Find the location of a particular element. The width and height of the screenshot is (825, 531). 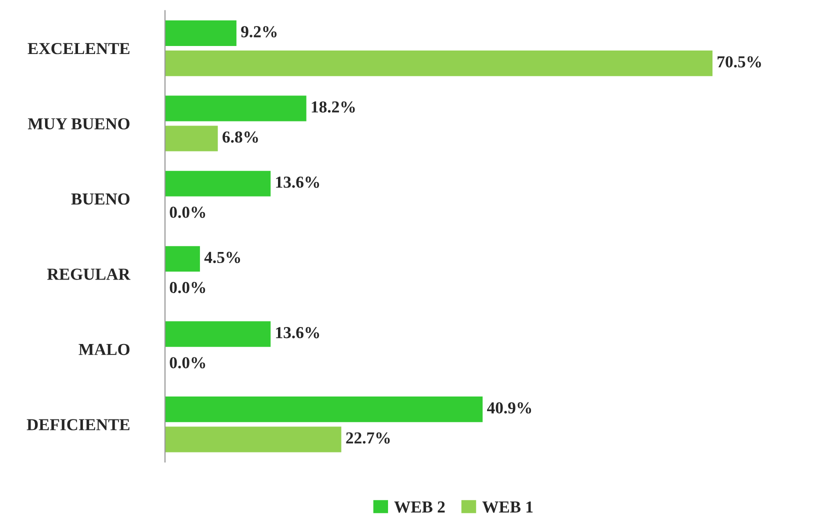

y-tick-label: MALO is located at coordinates (104, 350).